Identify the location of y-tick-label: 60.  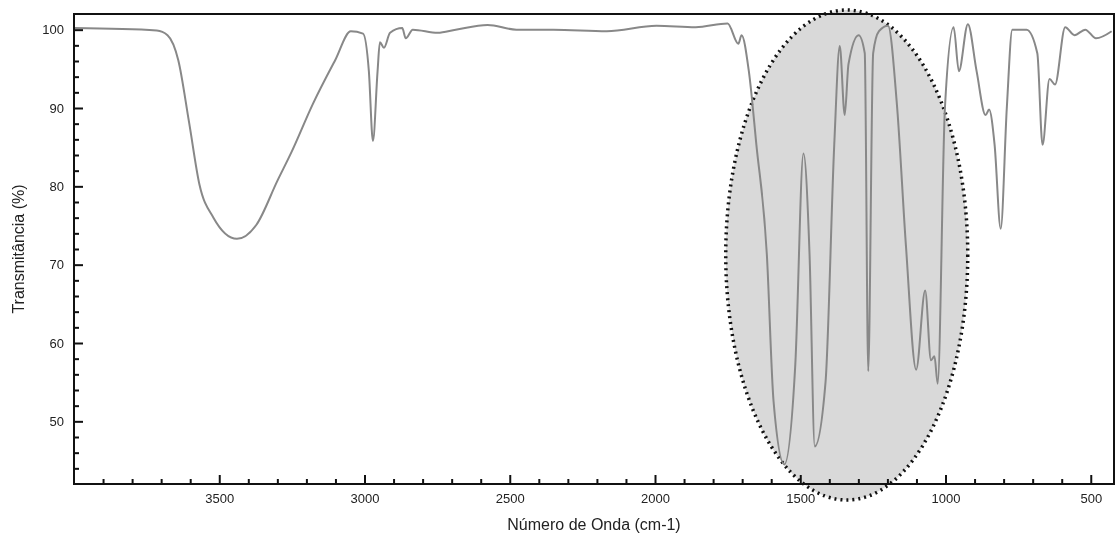
(56, 343).